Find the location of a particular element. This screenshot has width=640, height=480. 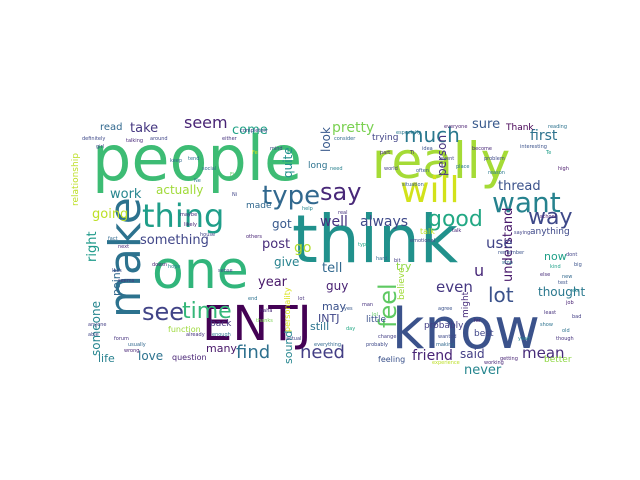

cloud-word: made is located at coordinates (259, 206).